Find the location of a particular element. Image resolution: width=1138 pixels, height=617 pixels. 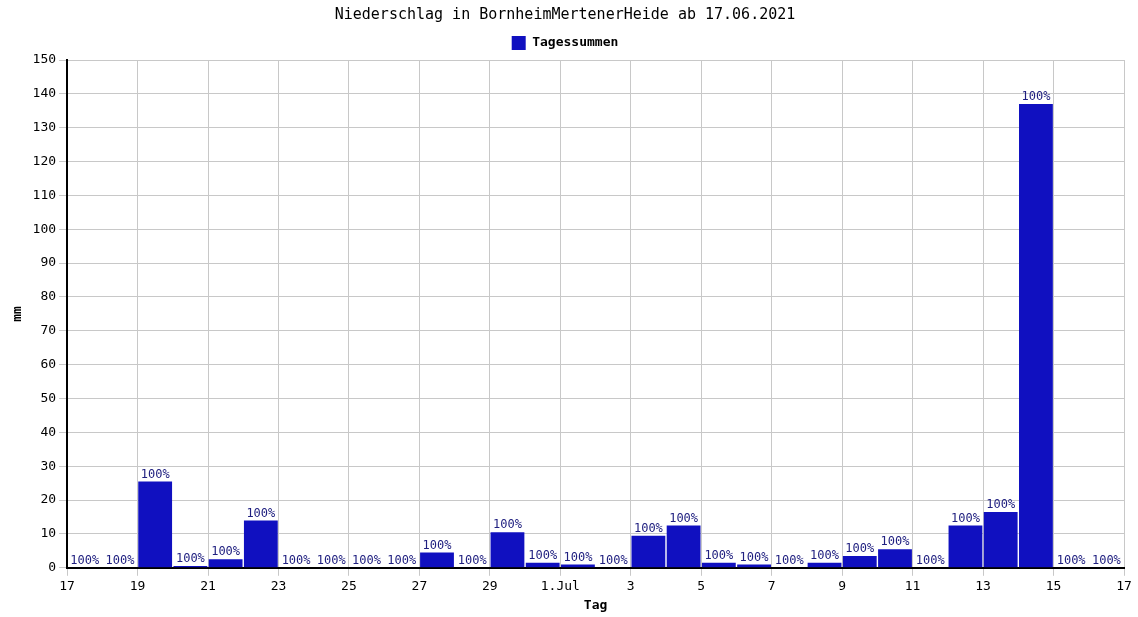

x-tick-label: 1.Jul is located at coordinates (560, 585).